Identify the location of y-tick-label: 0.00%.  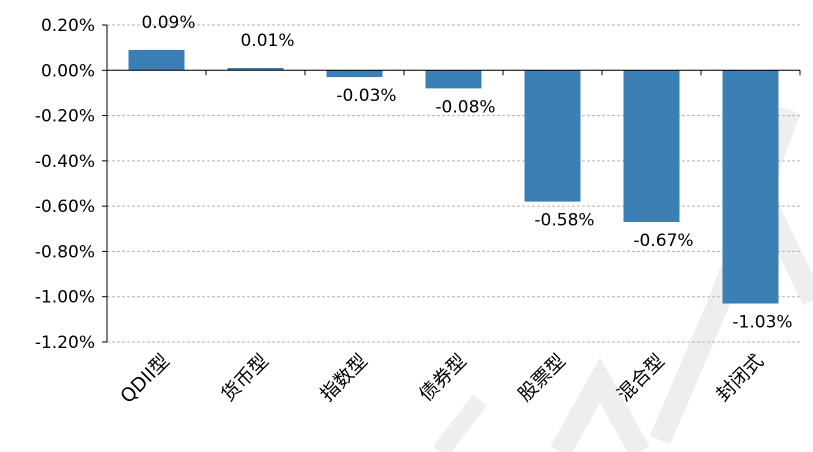
(68, 71).